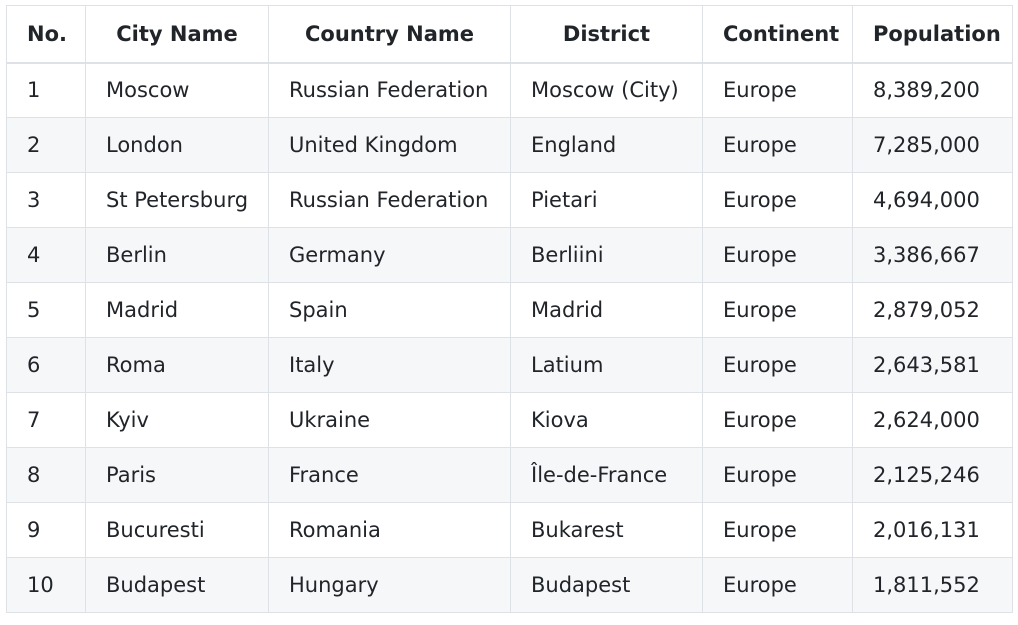  Describe the element at coordinates (46, 530) in the screenshot. I see `cell-no: 9` at that location.